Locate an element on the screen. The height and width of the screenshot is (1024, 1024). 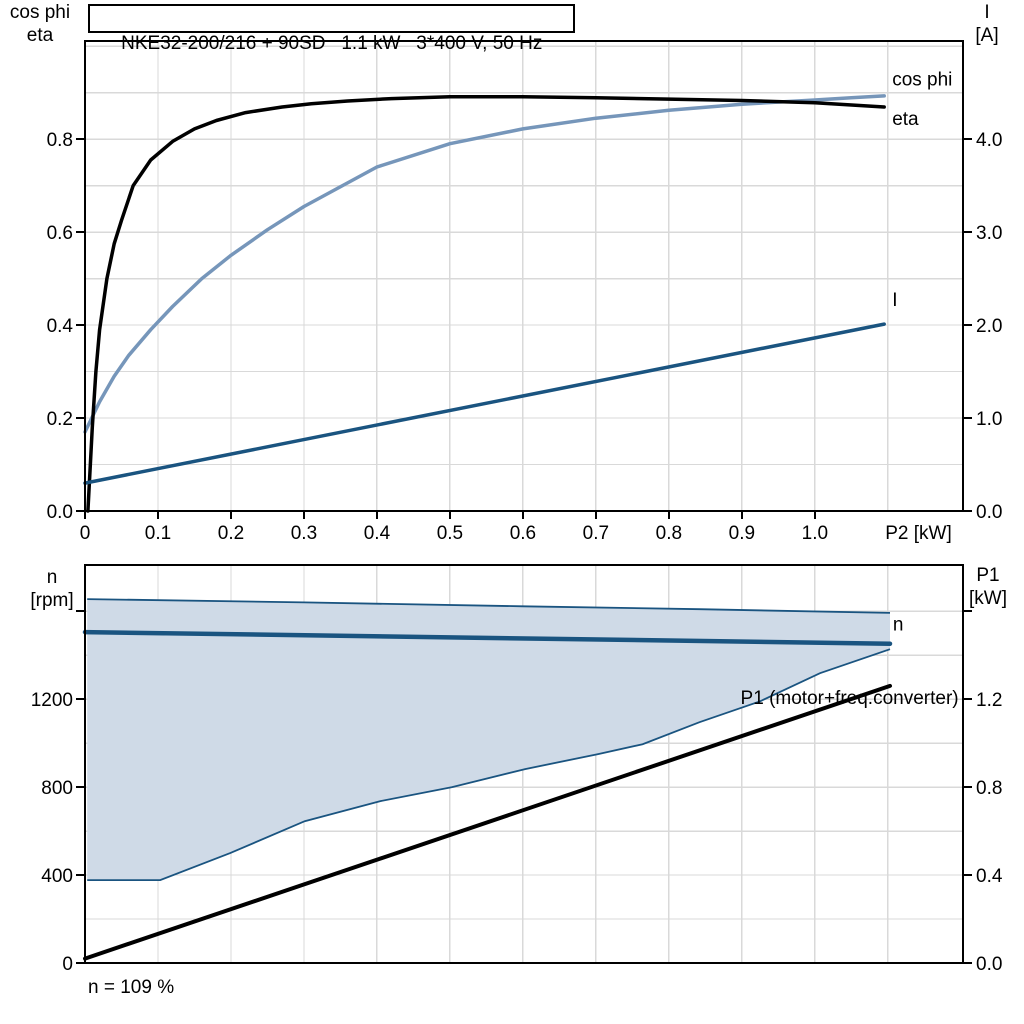
y-axis-label-speed: n [rpm] is located at coordinates (52, 589).